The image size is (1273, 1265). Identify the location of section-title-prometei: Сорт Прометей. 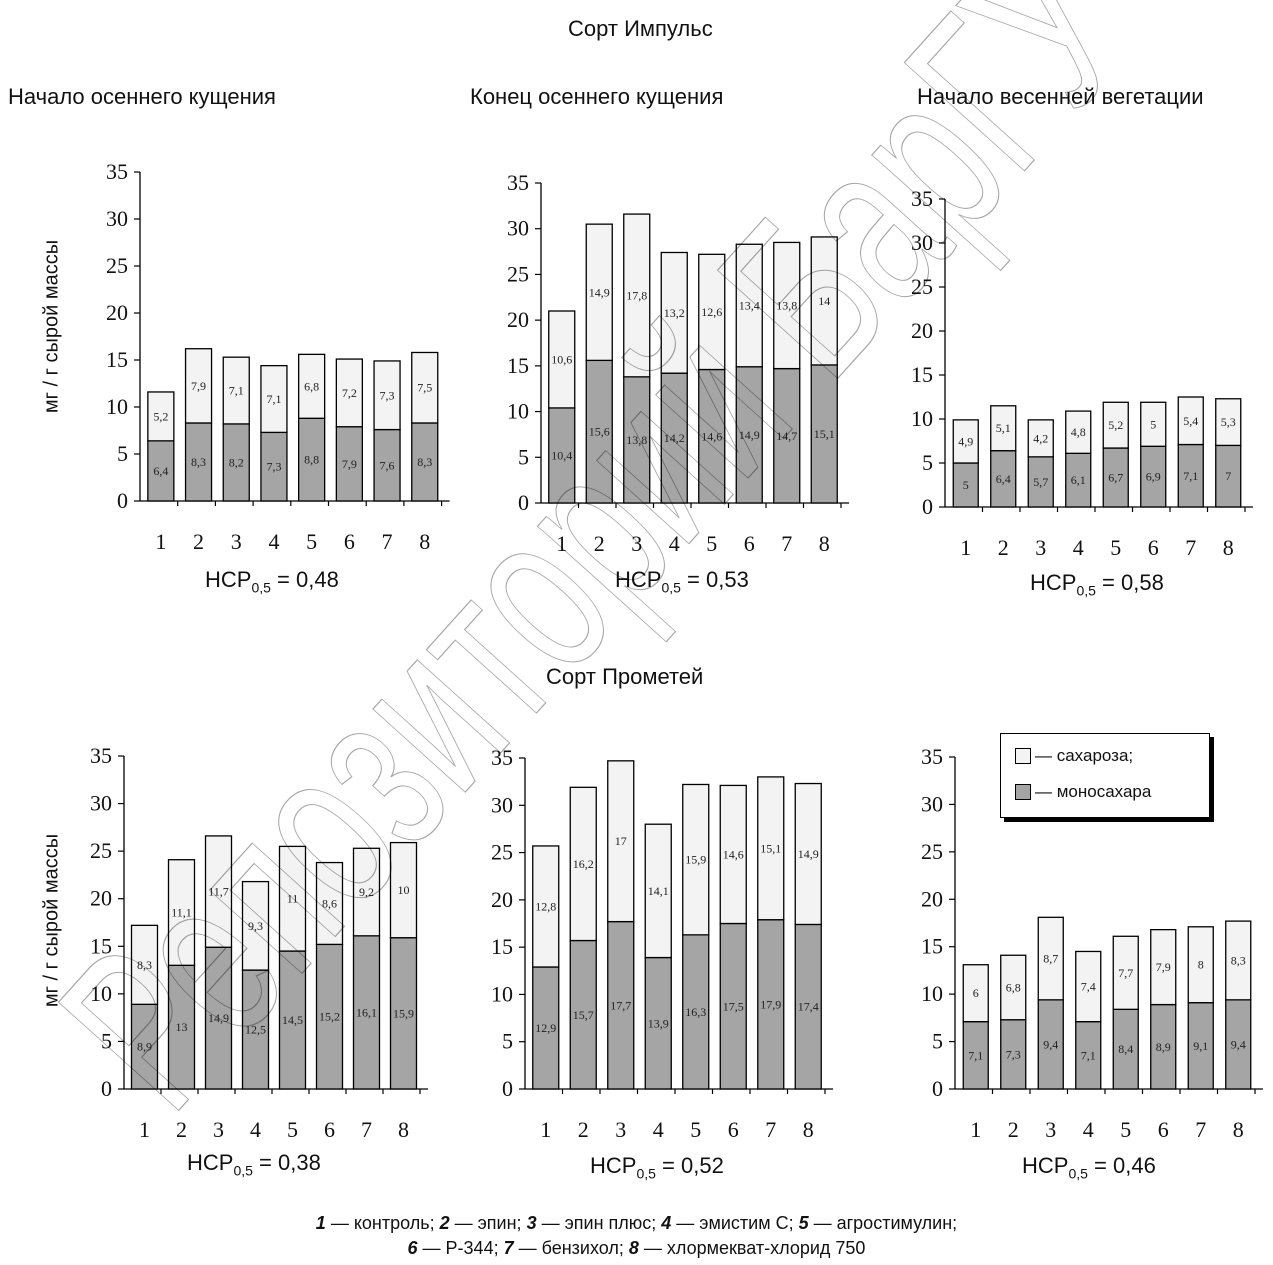
(625, 676).